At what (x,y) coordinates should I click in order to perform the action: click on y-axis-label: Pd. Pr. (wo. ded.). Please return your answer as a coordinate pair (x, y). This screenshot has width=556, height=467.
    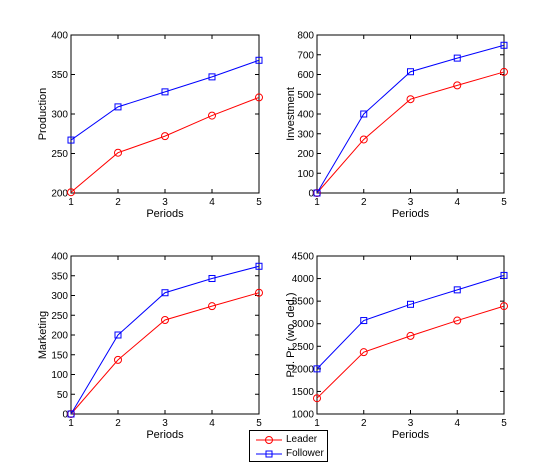
    Looking at the image, I should click on (291, 335).